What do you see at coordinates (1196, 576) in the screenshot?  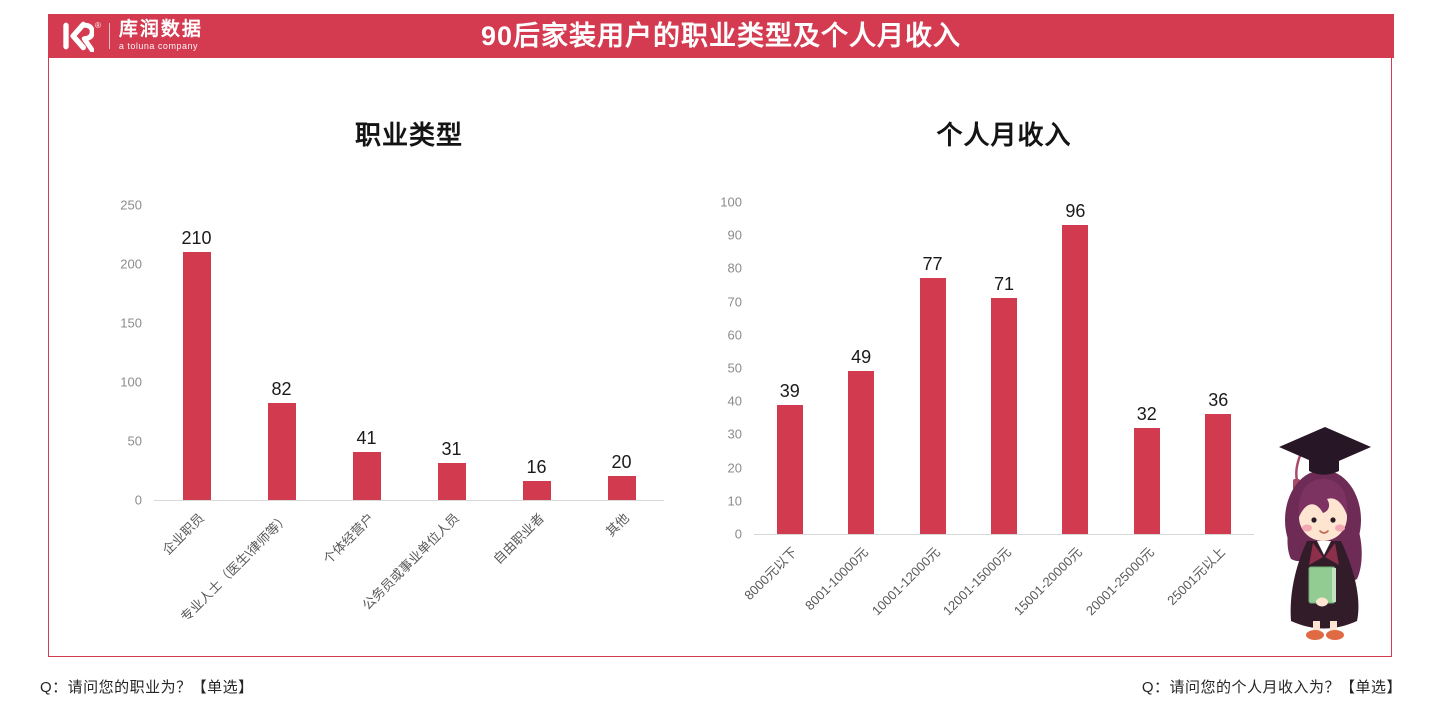 I see `x-axis-label: 25001元以上` at bounding box center [1196, 576].